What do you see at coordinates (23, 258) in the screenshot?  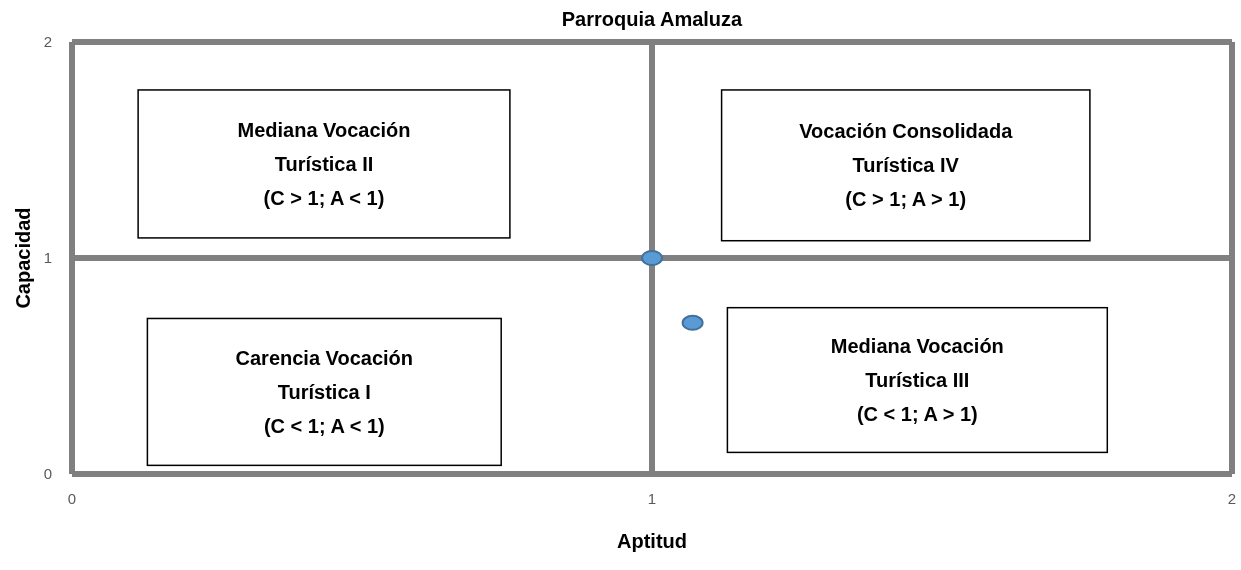 I see `y-axis-title: Capacidad` at bounding box center [23, 258].